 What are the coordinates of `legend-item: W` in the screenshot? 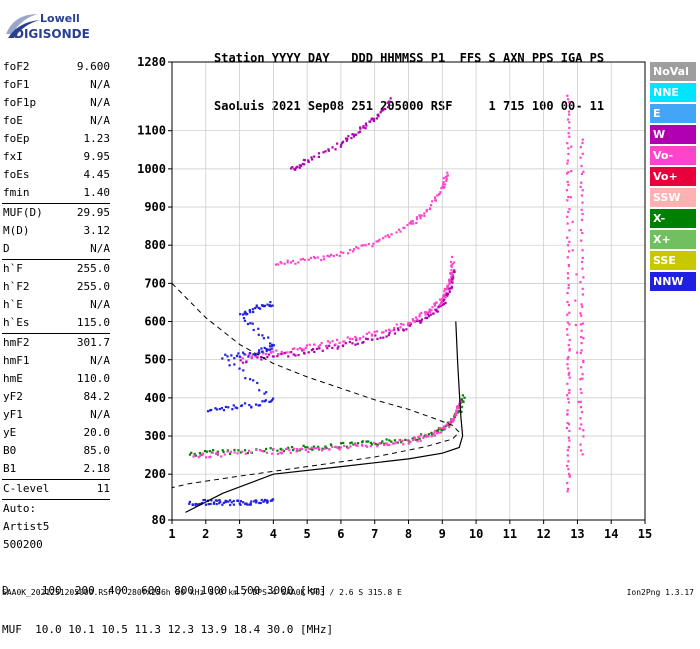 It's located at (673, 134).